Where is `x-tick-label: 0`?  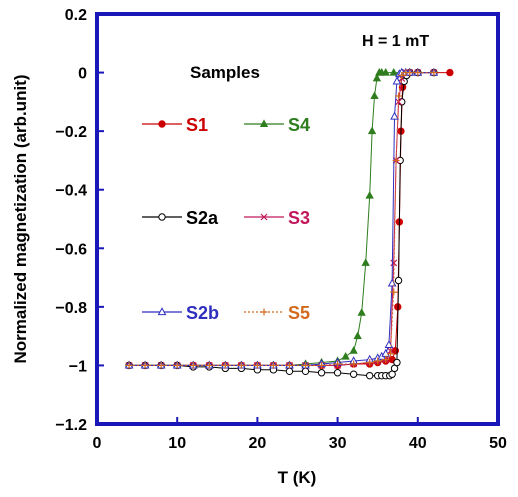
x-tick-label: 0 is located at coordinates (97, 443).